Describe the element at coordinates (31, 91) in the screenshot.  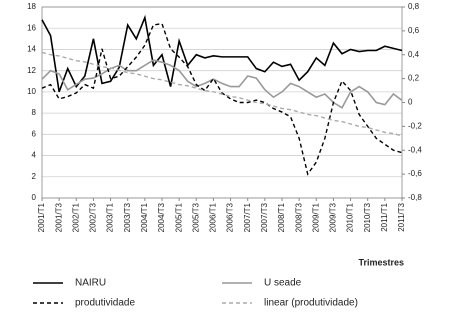
I see `y-tick-label: 10` at that location.